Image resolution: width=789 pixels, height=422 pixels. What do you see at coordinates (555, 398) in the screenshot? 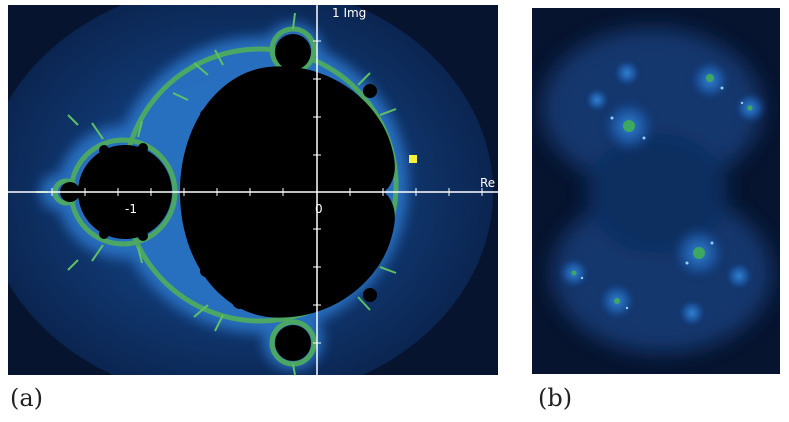
I see `caption-b: (b)` at bounding box center [555, 398].